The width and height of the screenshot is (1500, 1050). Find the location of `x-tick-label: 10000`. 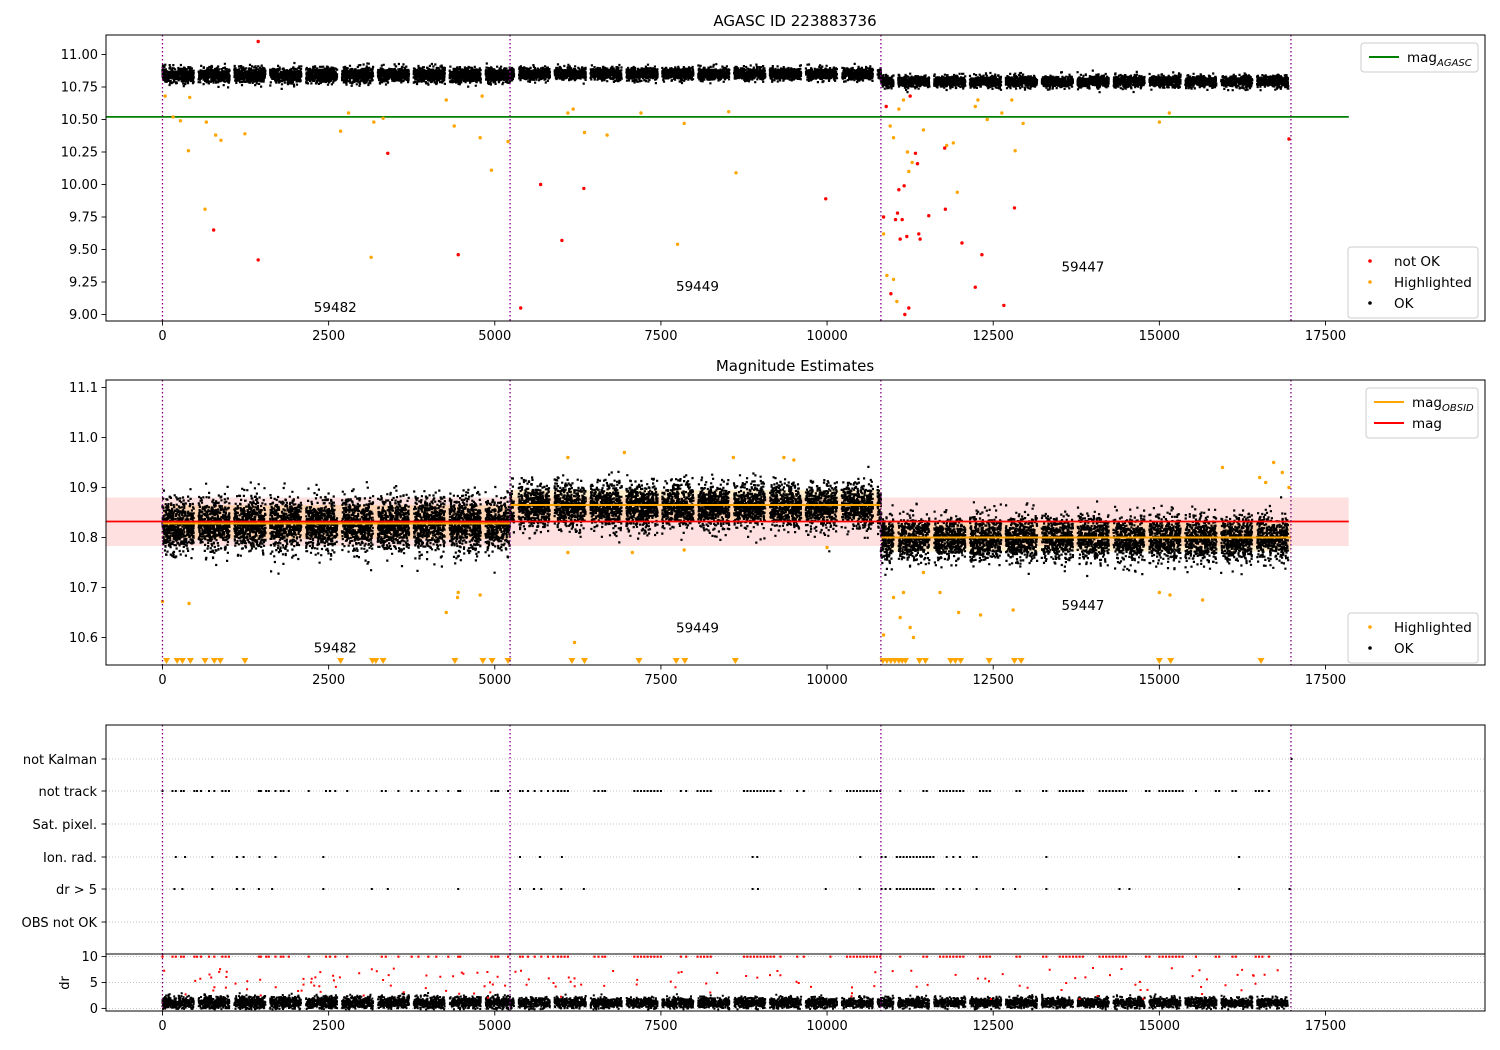

x-tick-label: 10000 is located at coordinates (826, 680).